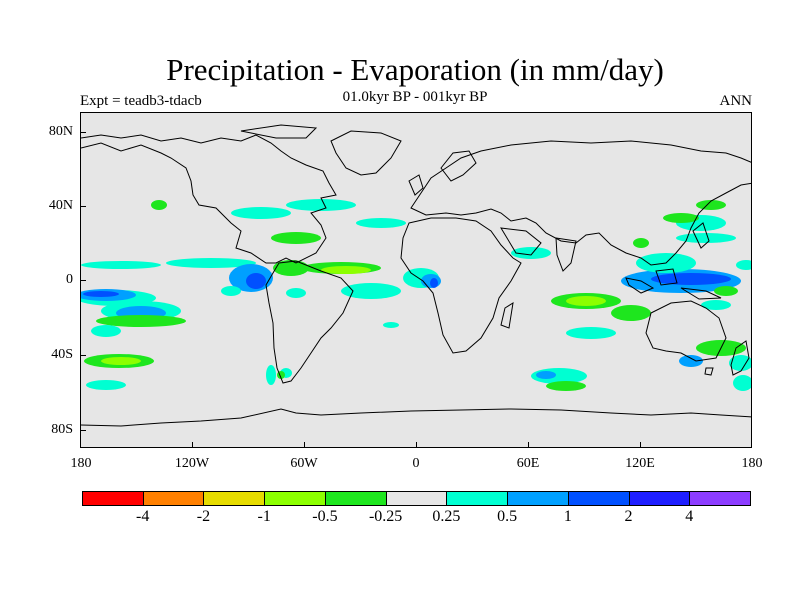  Describe the element at coordinates (566, 254) in the screenshot. I see `india-coast` at that location.